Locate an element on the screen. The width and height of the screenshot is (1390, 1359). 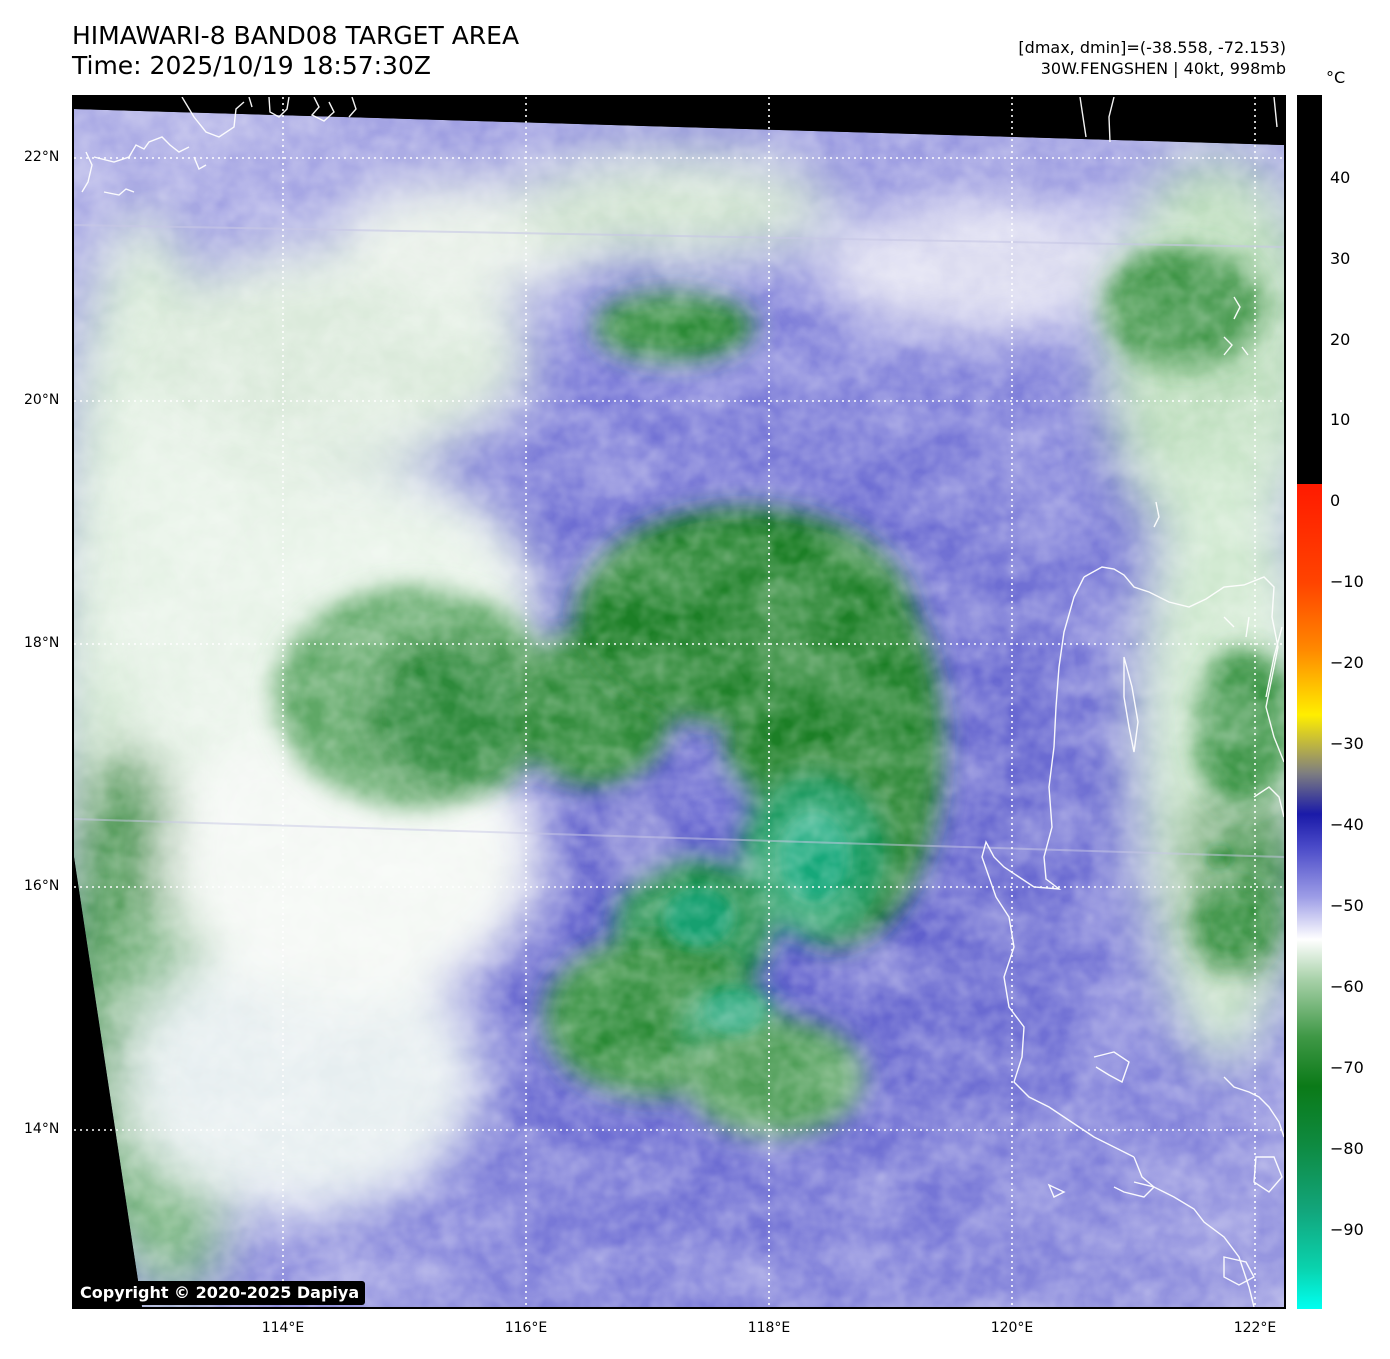
lat-label-22n: 22°N is located at coordinates (42, 157).